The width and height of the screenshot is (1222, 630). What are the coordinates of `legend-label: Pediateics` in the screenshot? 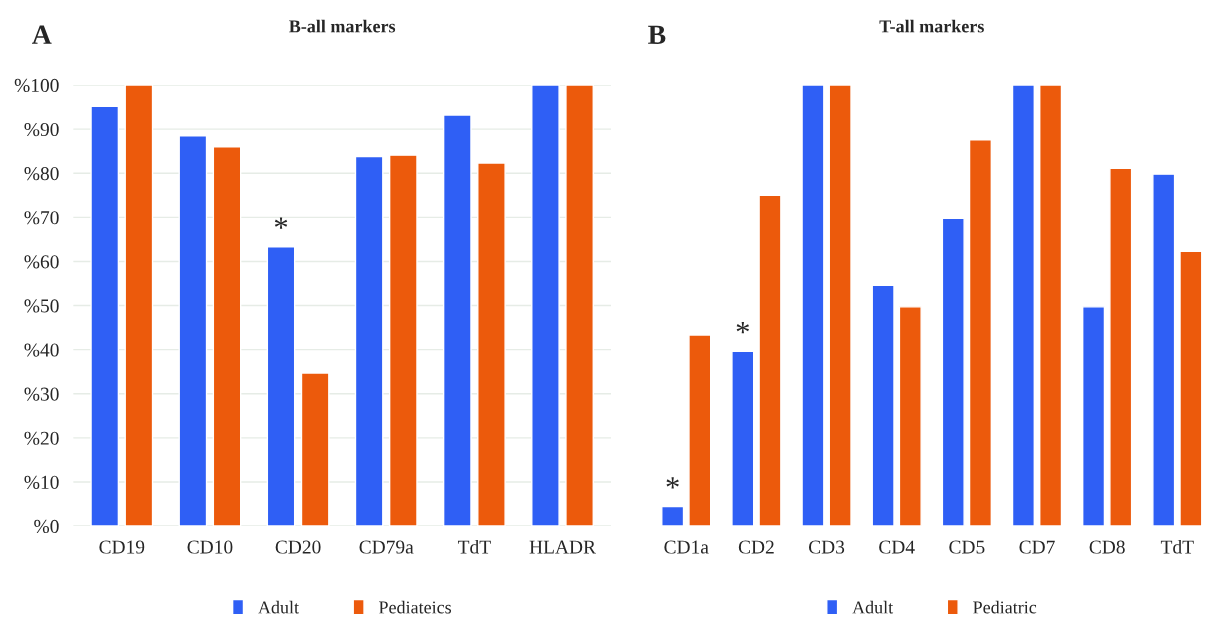 It's located at (415, 607).